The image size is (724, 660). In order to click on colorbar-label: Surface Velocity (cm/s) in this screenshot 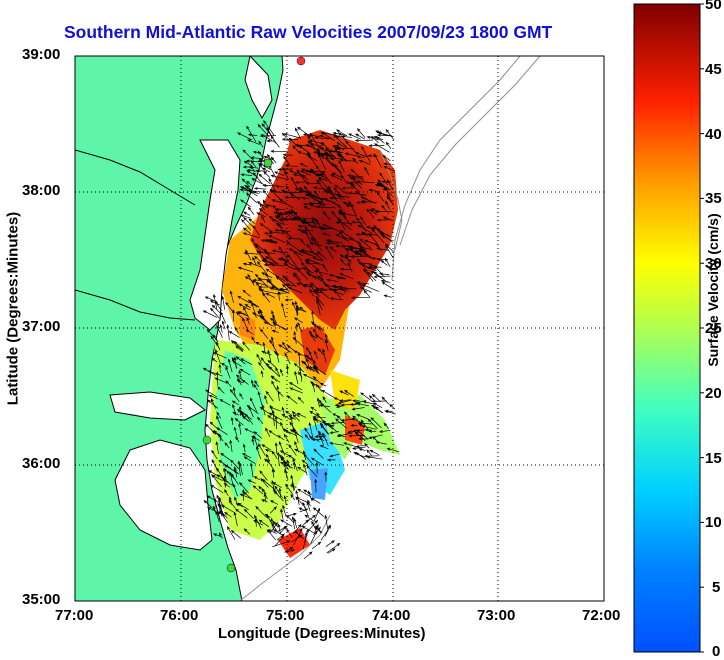, I will do `click(713, 290)`.